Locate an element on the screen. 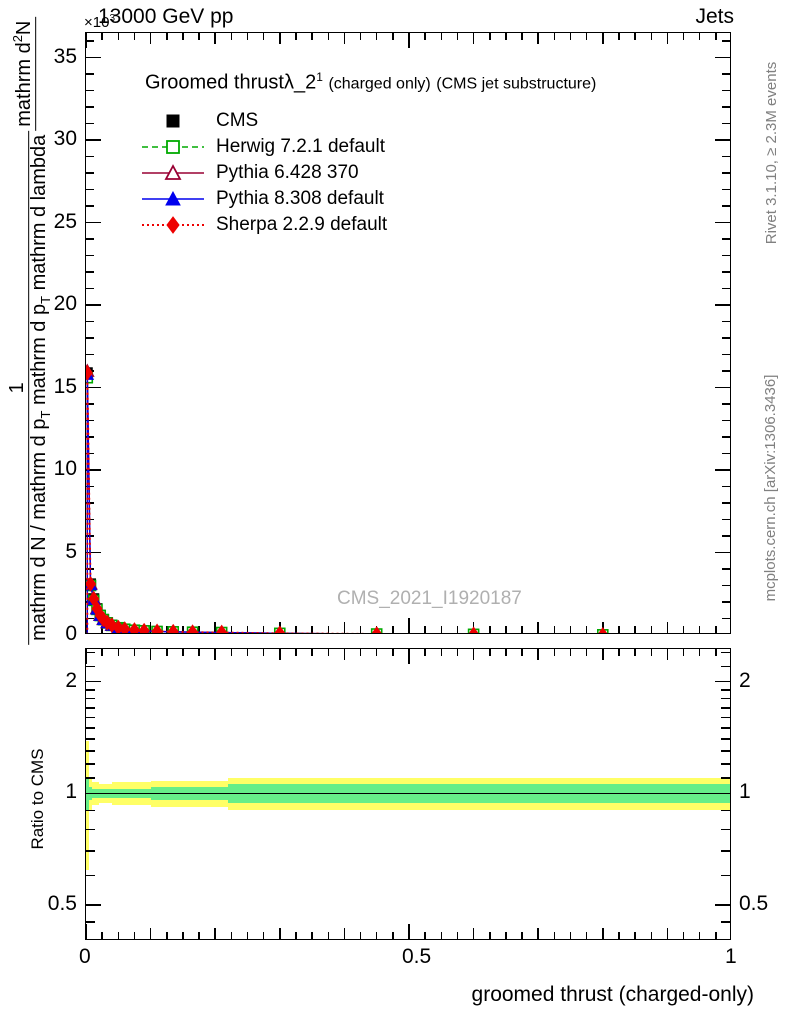 This screenshot has width=786, height=1024. legend-marker-filled-triangle-icon is located at coordinates (173, 199).